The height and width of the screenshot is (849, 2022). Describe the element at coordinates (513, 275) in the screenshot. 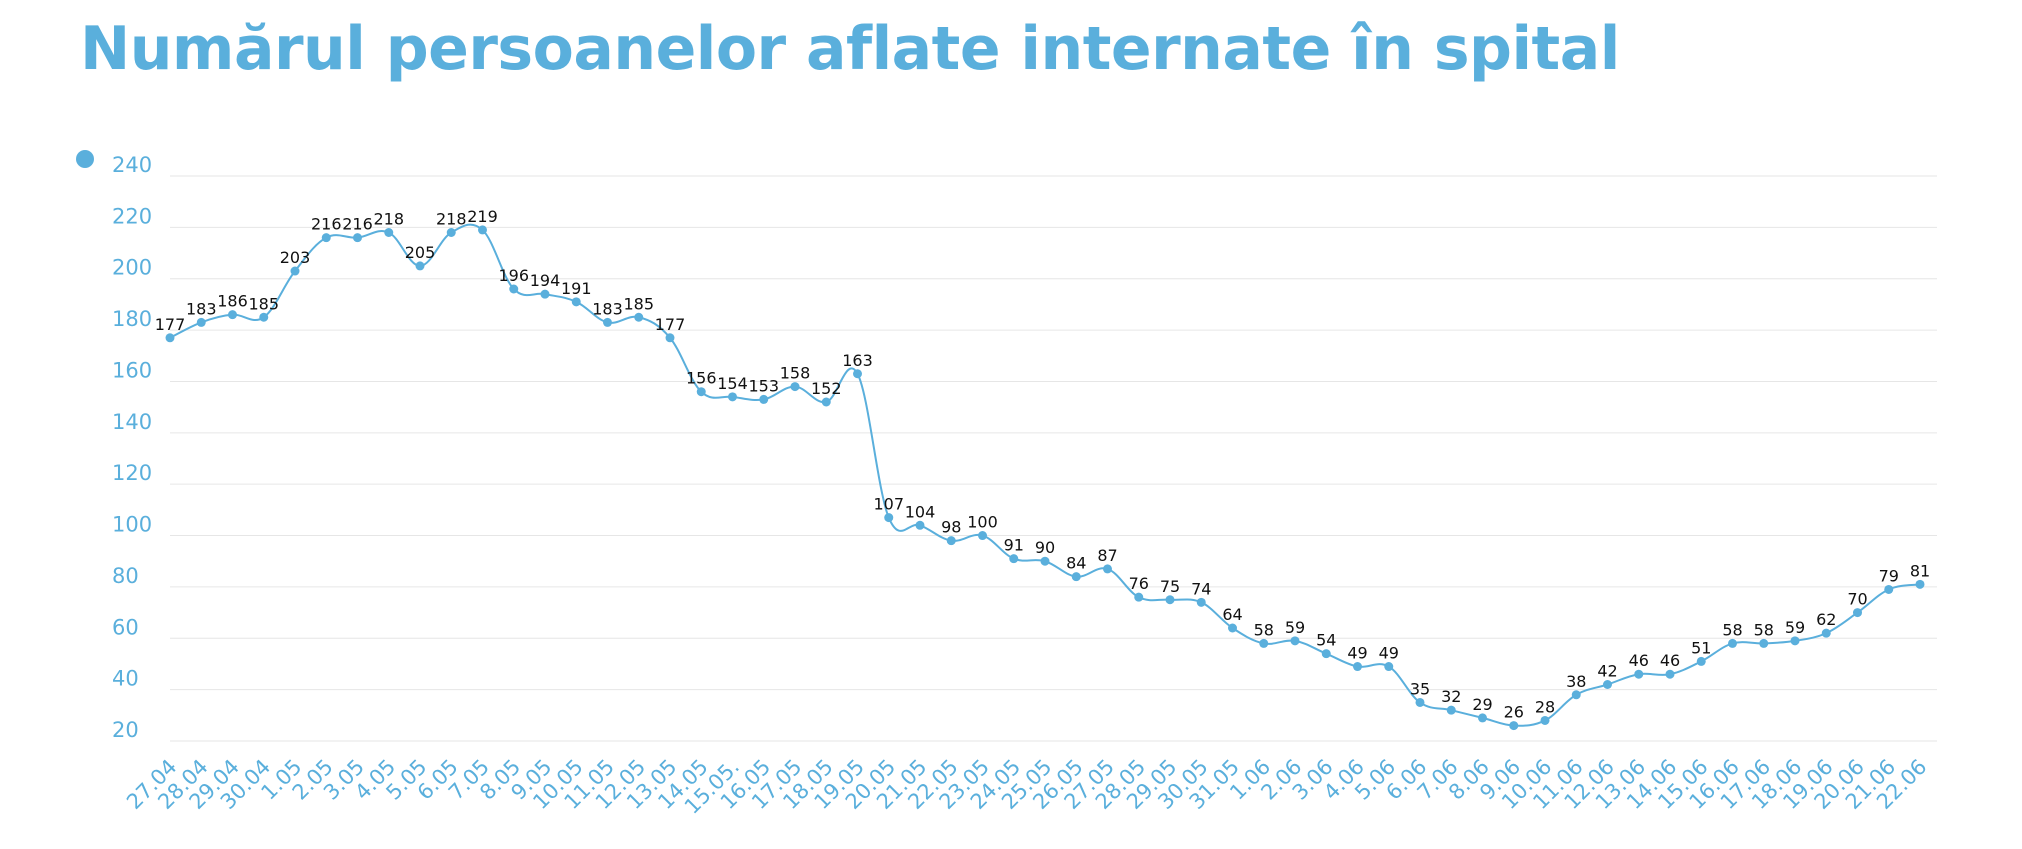

I see `data-label: 196` at that location.